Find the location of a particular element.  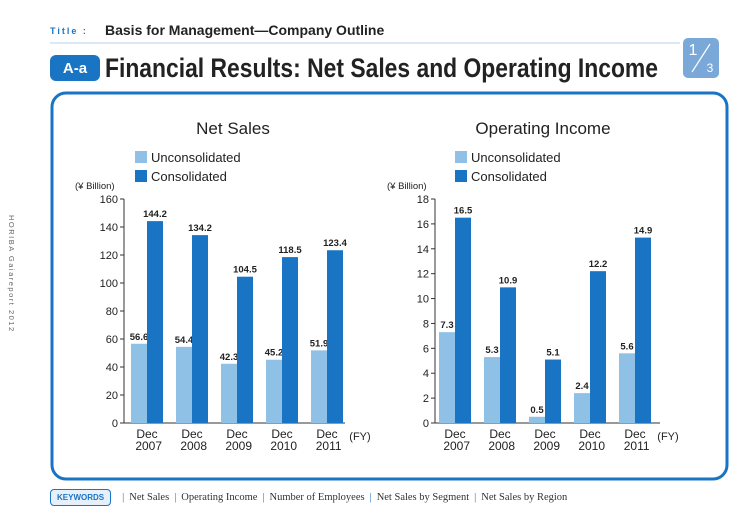

value-label: 12.2 is located at coordinates (598, 264).